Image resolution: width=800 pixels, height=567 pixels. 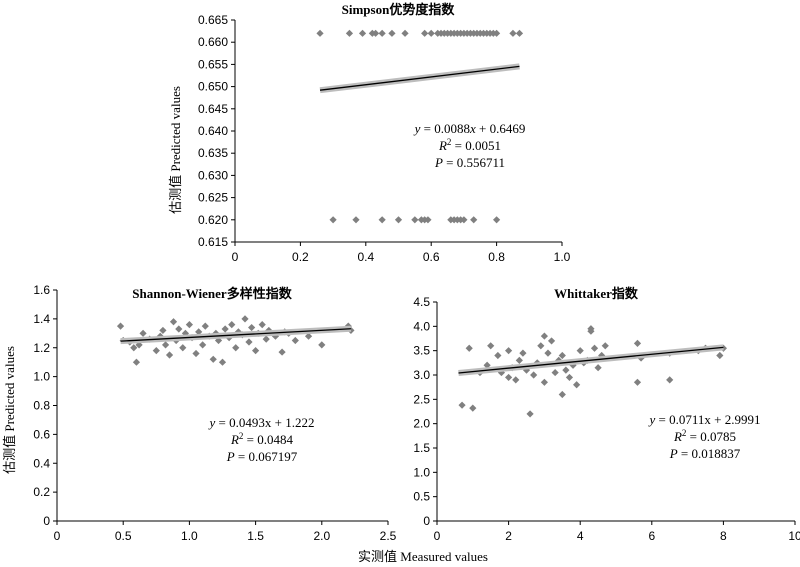 I want to click on simpson-y-tick-label: 0.635, so click(x=213, y=153).